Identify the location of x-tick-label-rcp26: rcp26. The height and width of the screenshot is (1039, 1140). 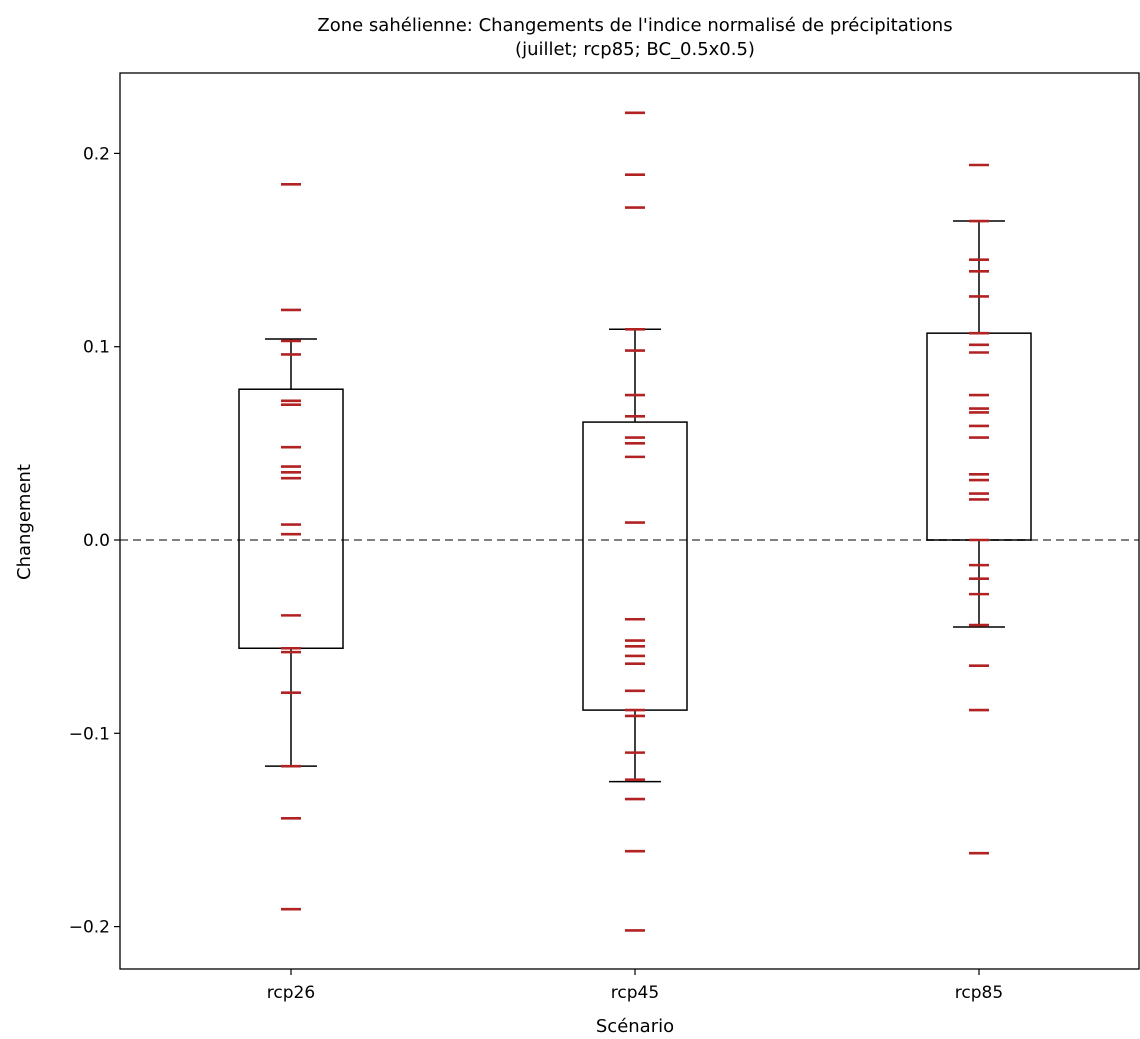
(291, 993).